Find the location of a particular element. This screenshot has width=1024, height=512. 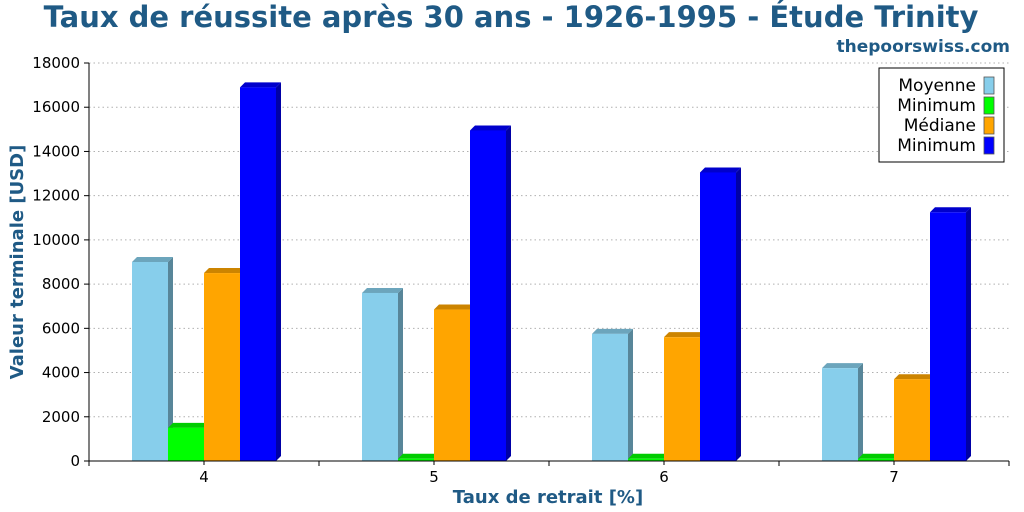

y-tick-label: 2000 is located at coordinates (61, 417).